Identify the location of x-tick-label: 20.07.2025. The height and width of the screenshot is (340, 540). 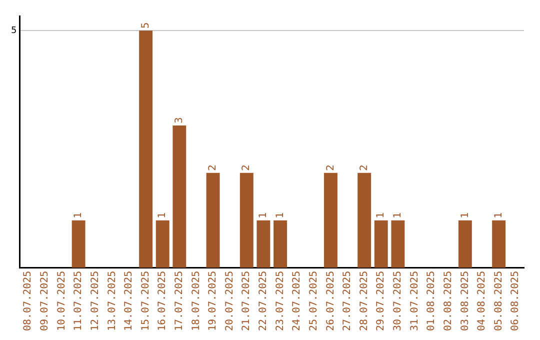
(230, 301).